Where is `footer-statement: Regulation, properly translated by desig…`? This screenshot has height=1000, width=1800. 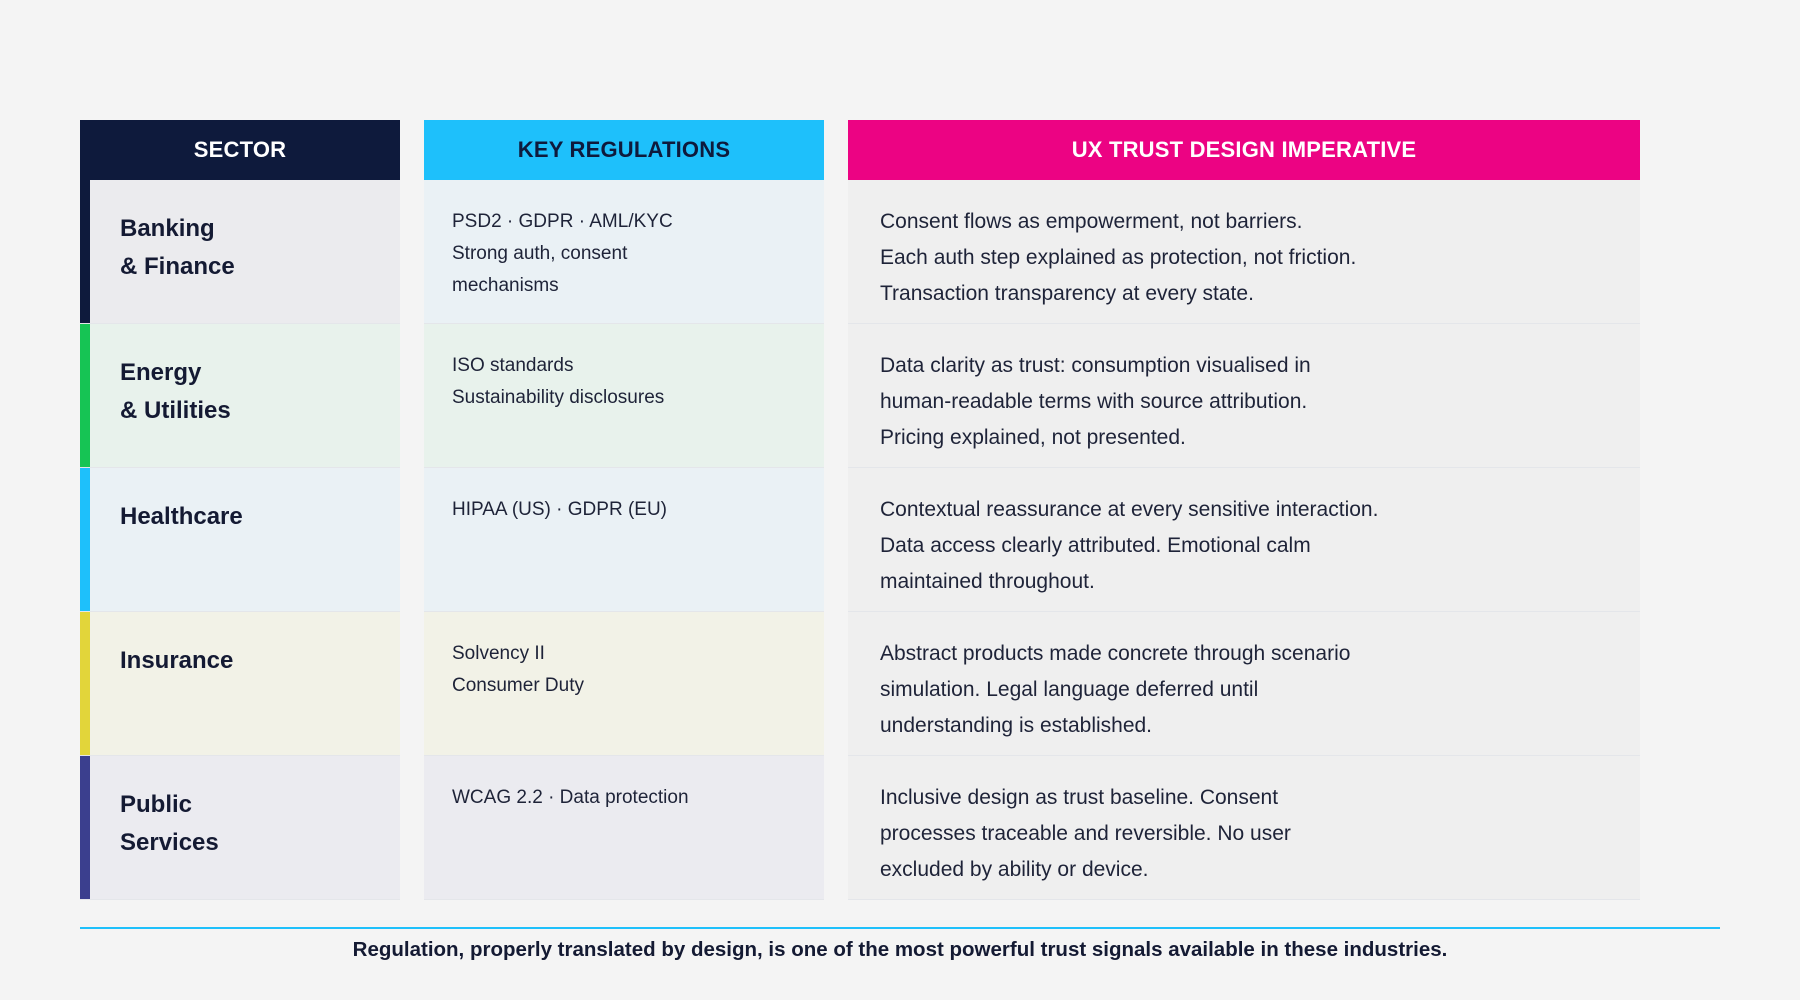
footer-statement: Regulation, properly translated by desig… is located at coordinates (900, 949).